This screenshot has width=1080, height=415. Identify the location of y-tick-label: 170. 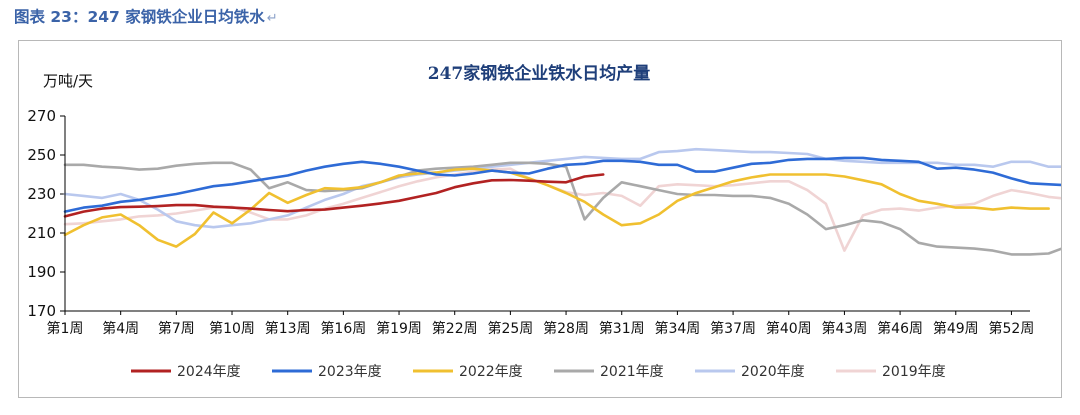
(41, 311).